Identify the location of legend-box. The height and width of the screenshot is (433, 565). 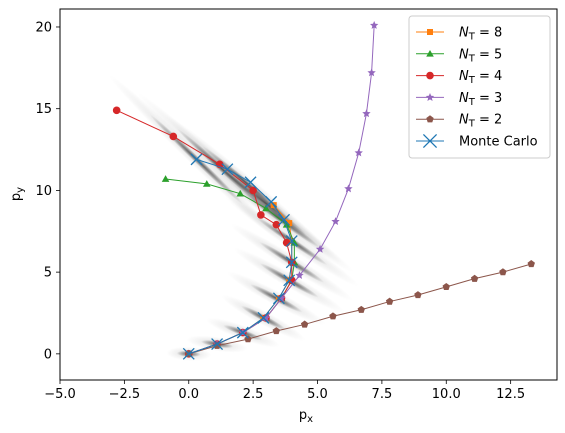
(479, 87).